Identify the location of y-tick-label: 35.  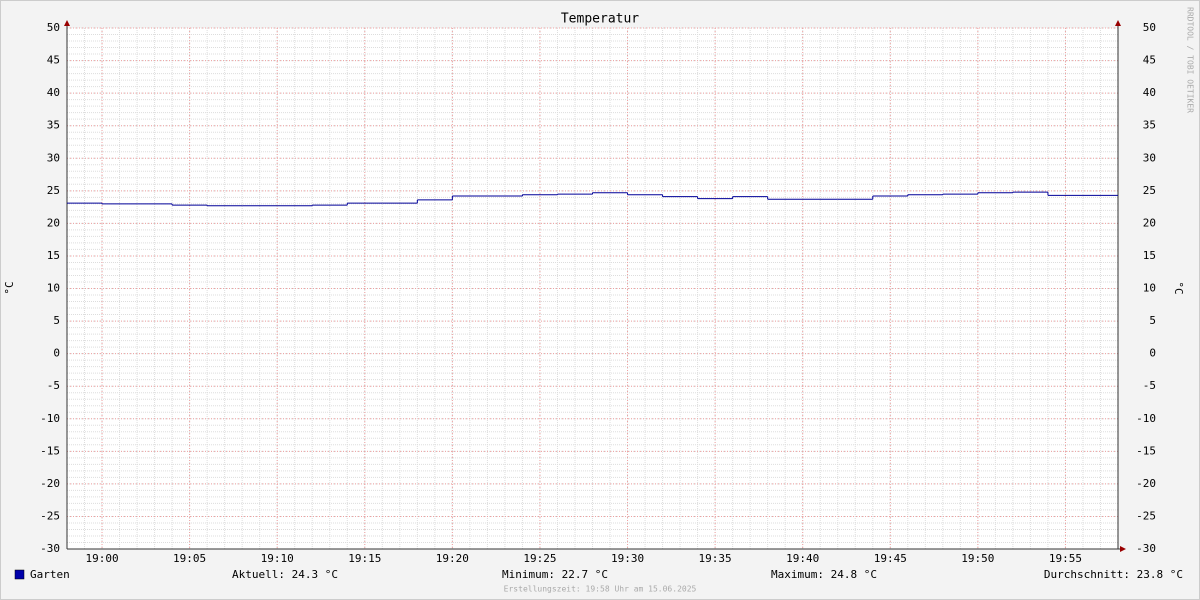
(53, 125).